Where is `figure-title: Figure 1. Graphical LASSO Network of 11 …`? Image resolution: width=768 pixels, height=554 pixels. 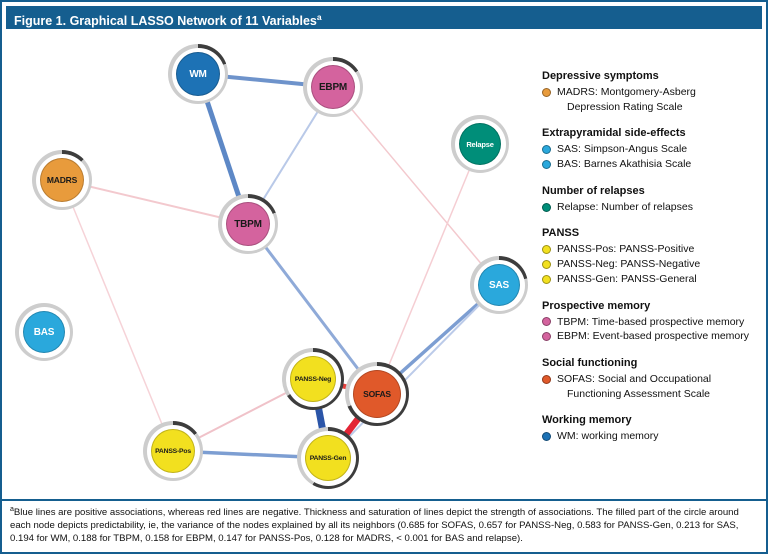
figure-title: Figure 1. Graphical LASSO Network of 11 … is located at coordinates (165, 21).